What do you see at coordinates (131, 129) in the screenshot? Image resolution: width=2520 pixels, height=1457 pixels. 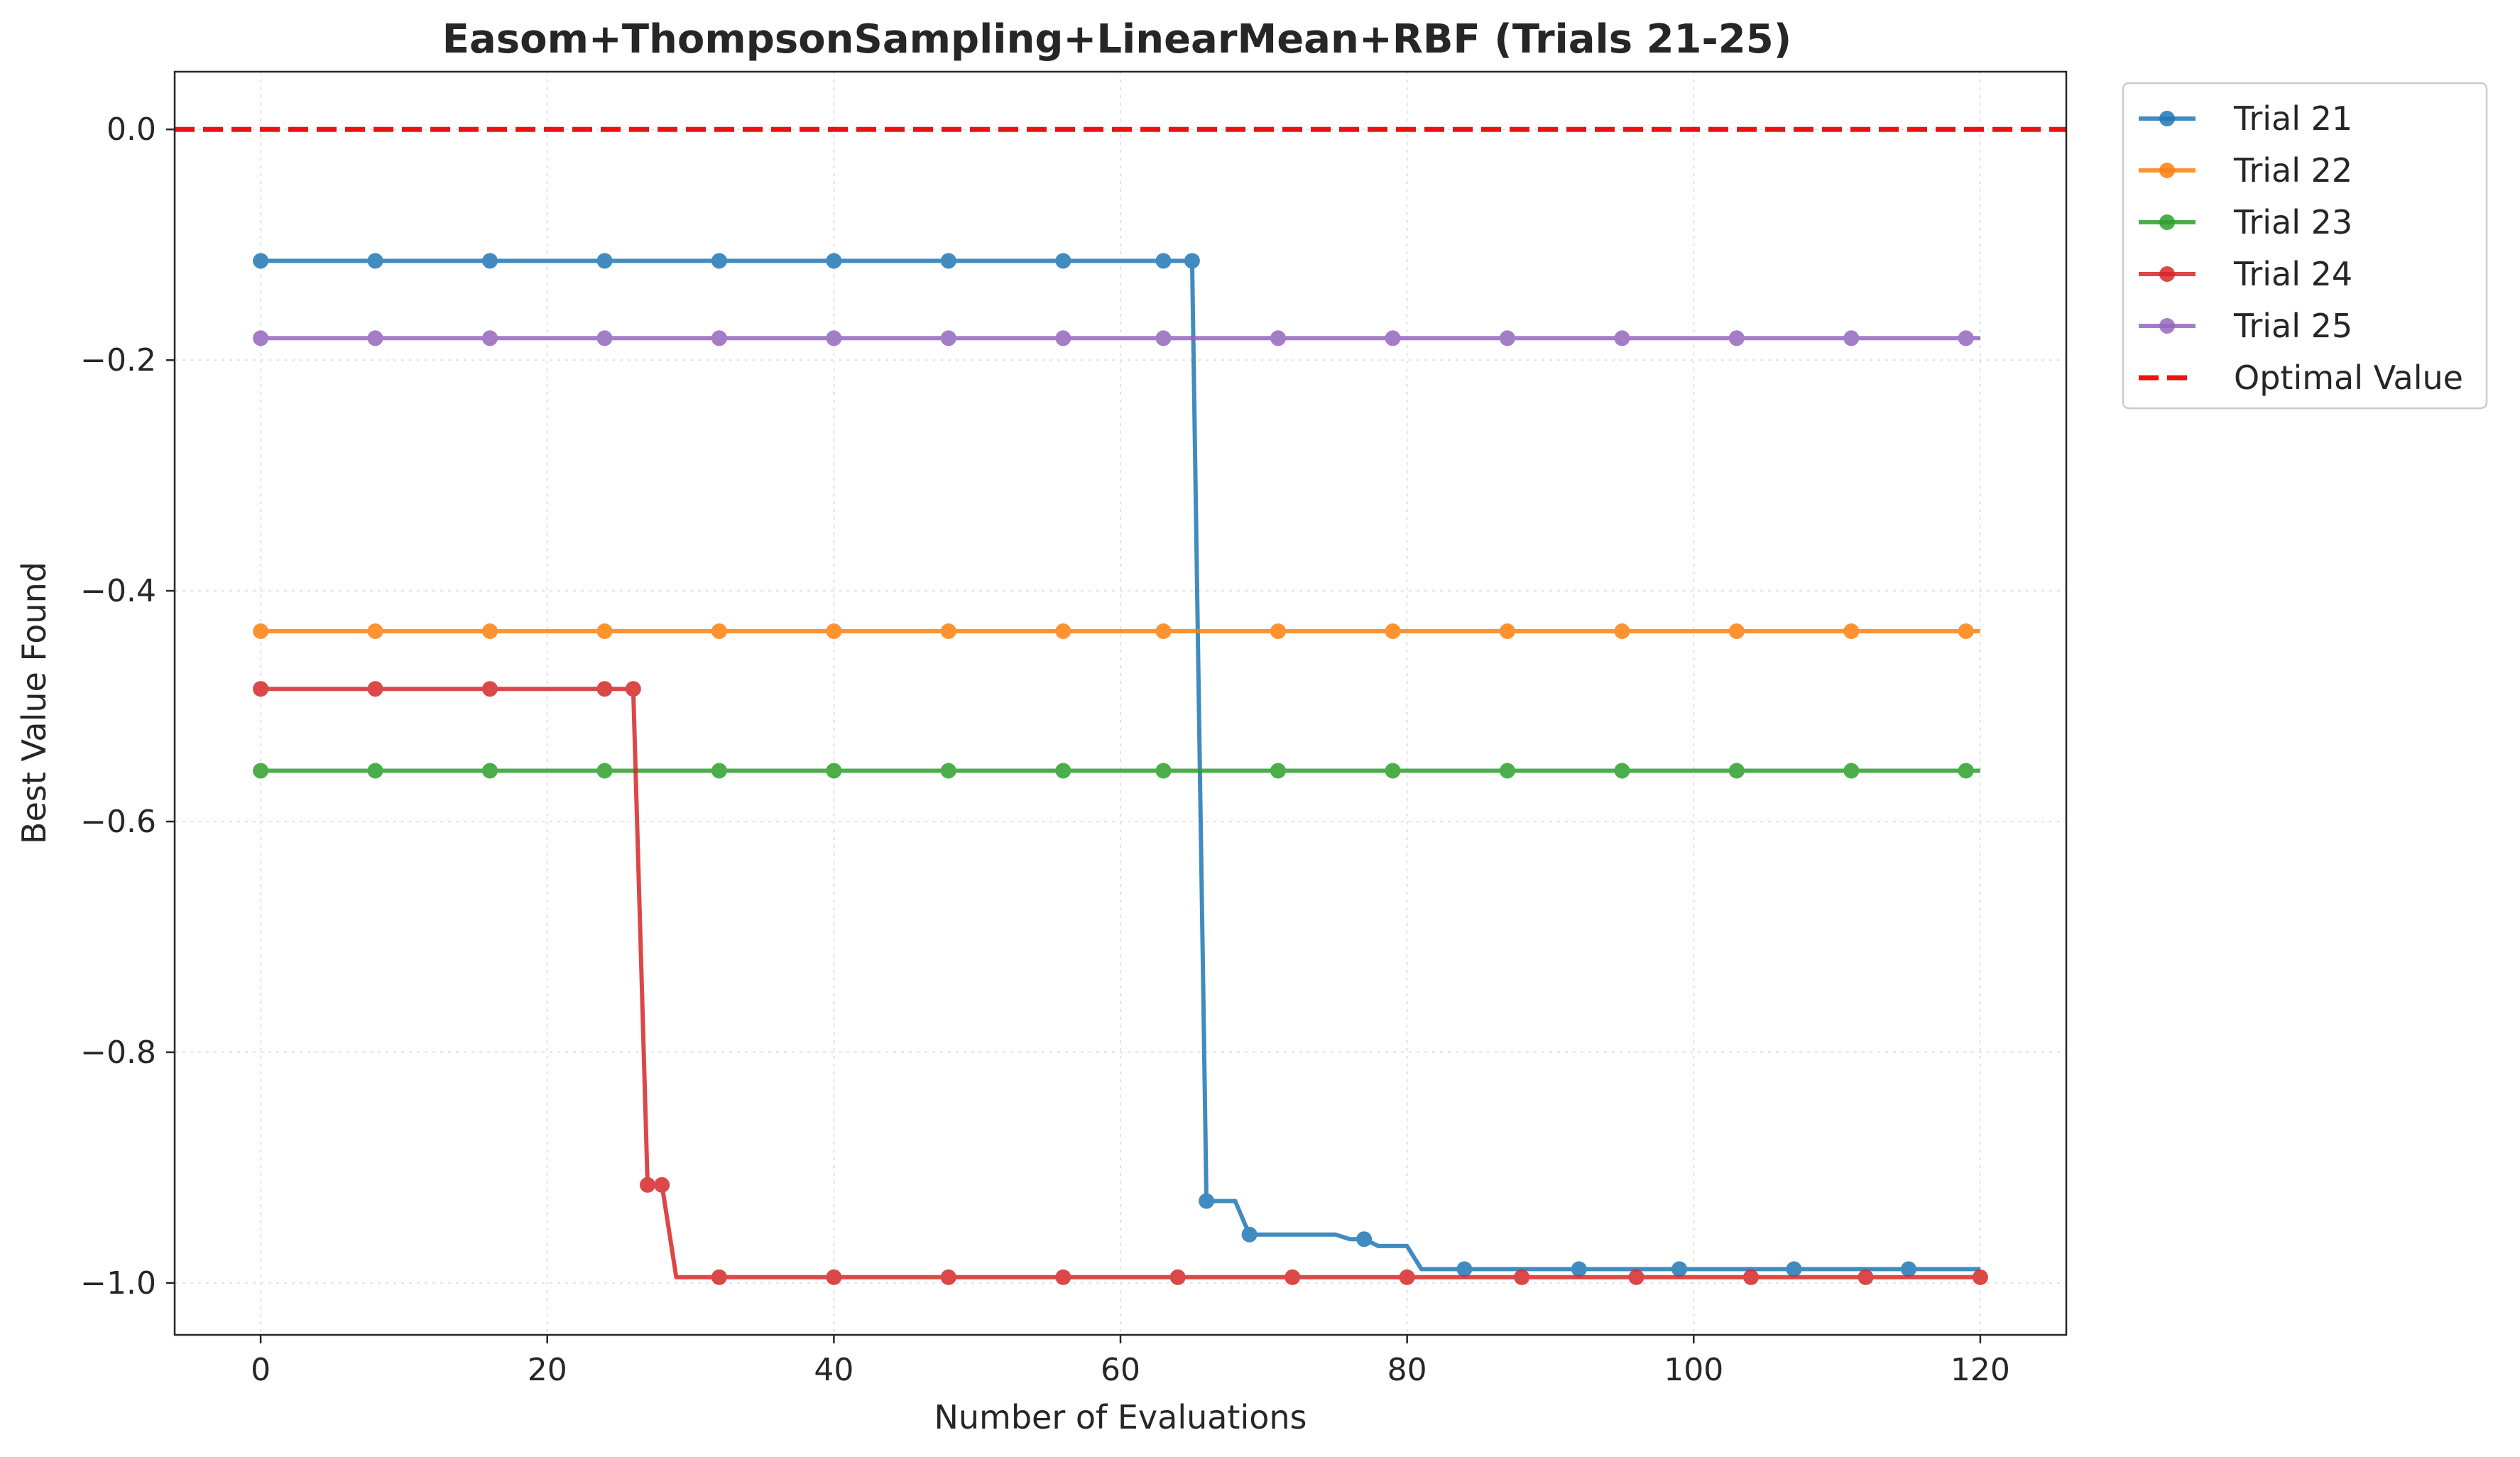 I see `y-tick-label: 0.0` at bounding box center [131, 129].